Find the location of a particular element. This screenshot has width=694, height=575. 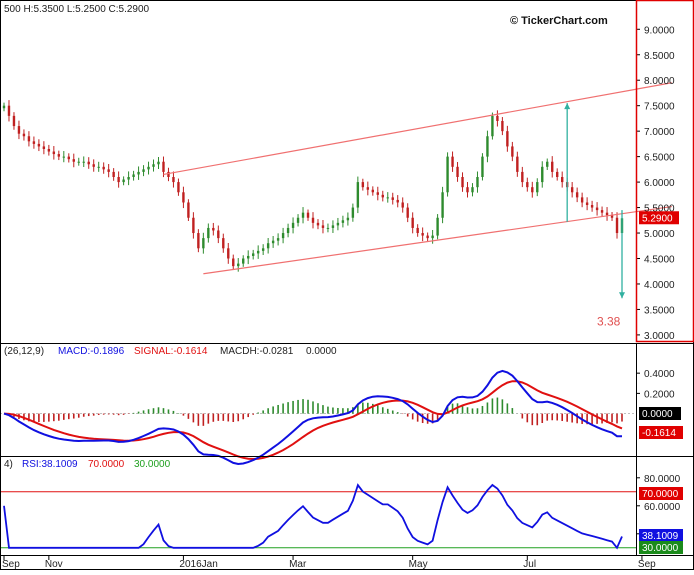

price-tick-label: 3.0000 is located at coordinates (659, 336).